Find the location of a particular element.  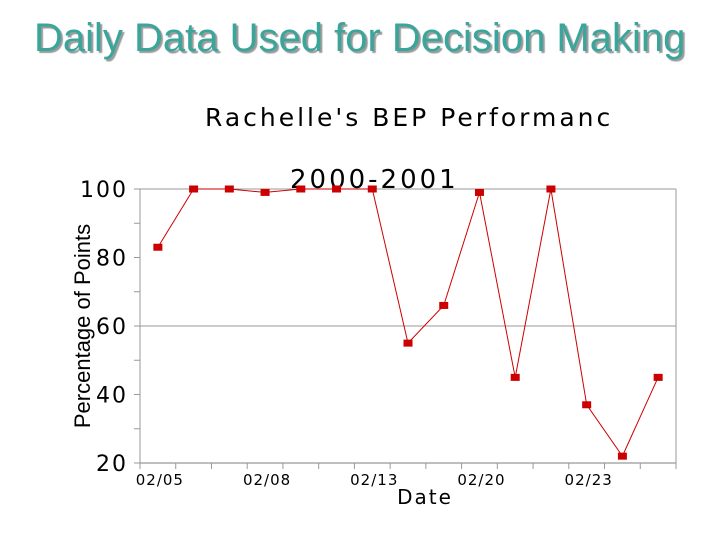

x-tick-label: 02/20 is located at coordinates (481, 480).